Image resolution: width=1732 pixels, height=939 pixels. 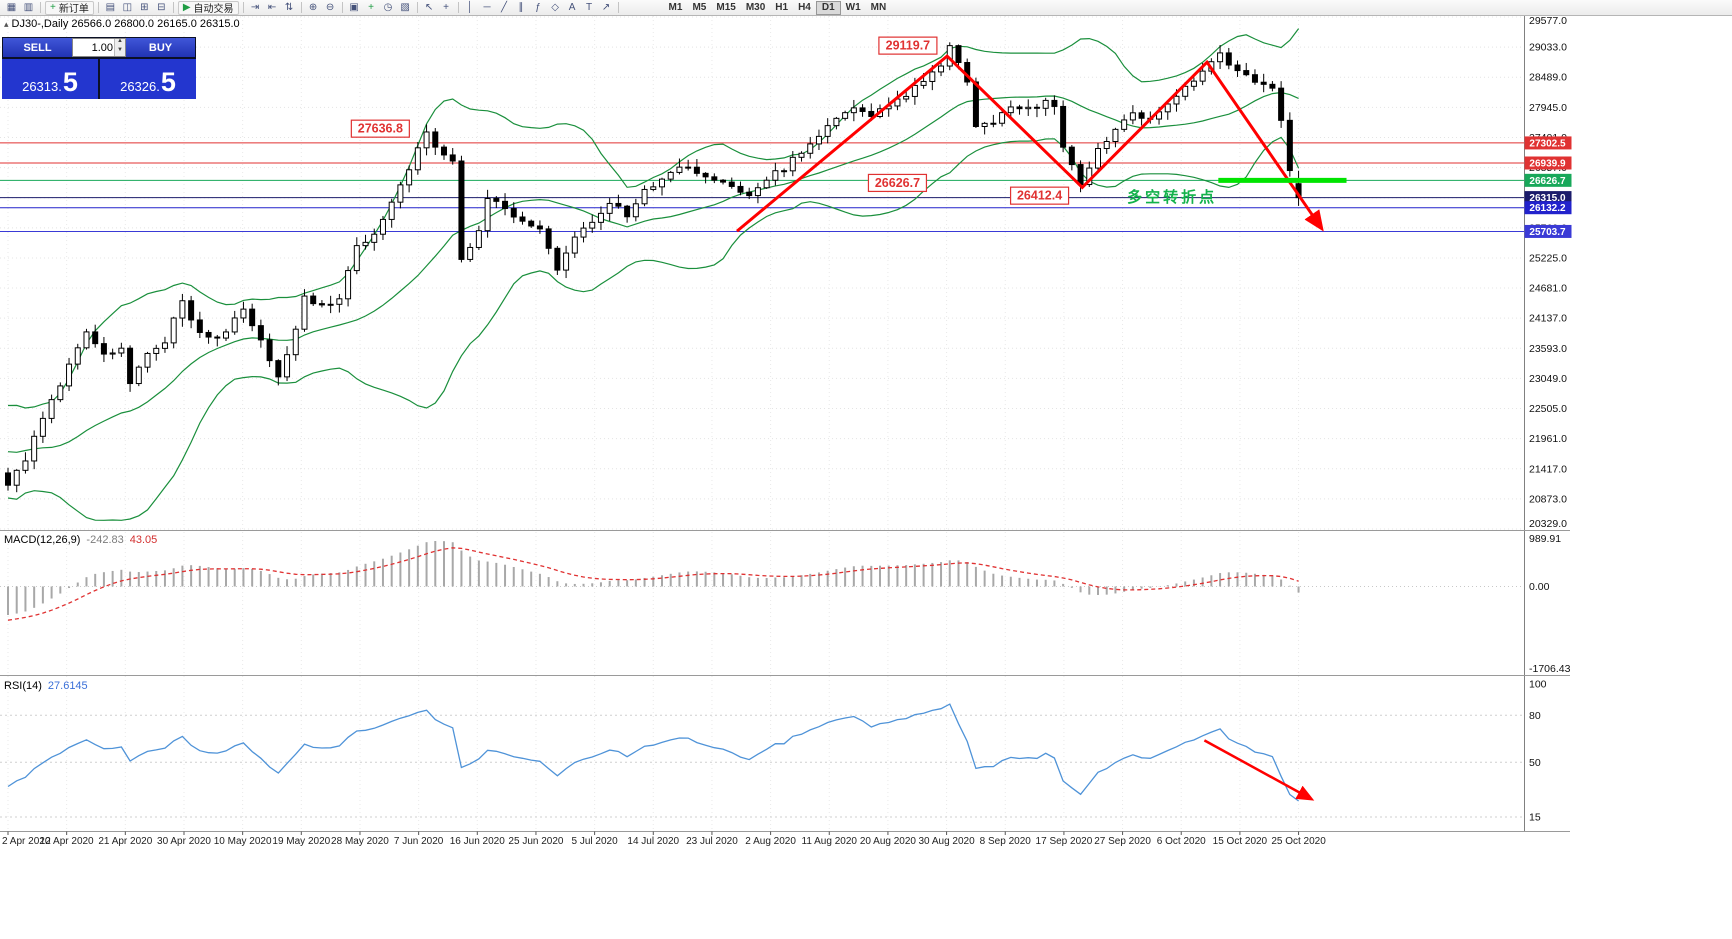 What do you see at coordinates (37, 47) in the screenshot?
I see `sell-button: SELL` at bounding box center [37, 47].